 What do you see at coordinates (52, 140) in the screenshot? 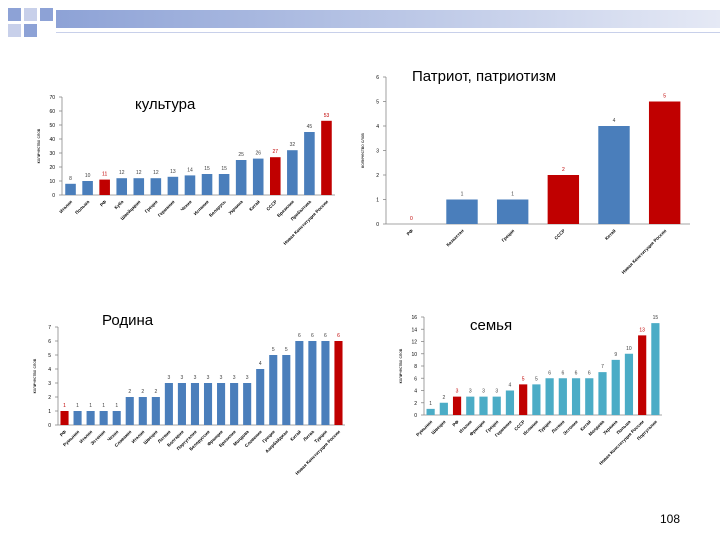
I see `y-tick-label: 40` at bounding box center [52, 140].